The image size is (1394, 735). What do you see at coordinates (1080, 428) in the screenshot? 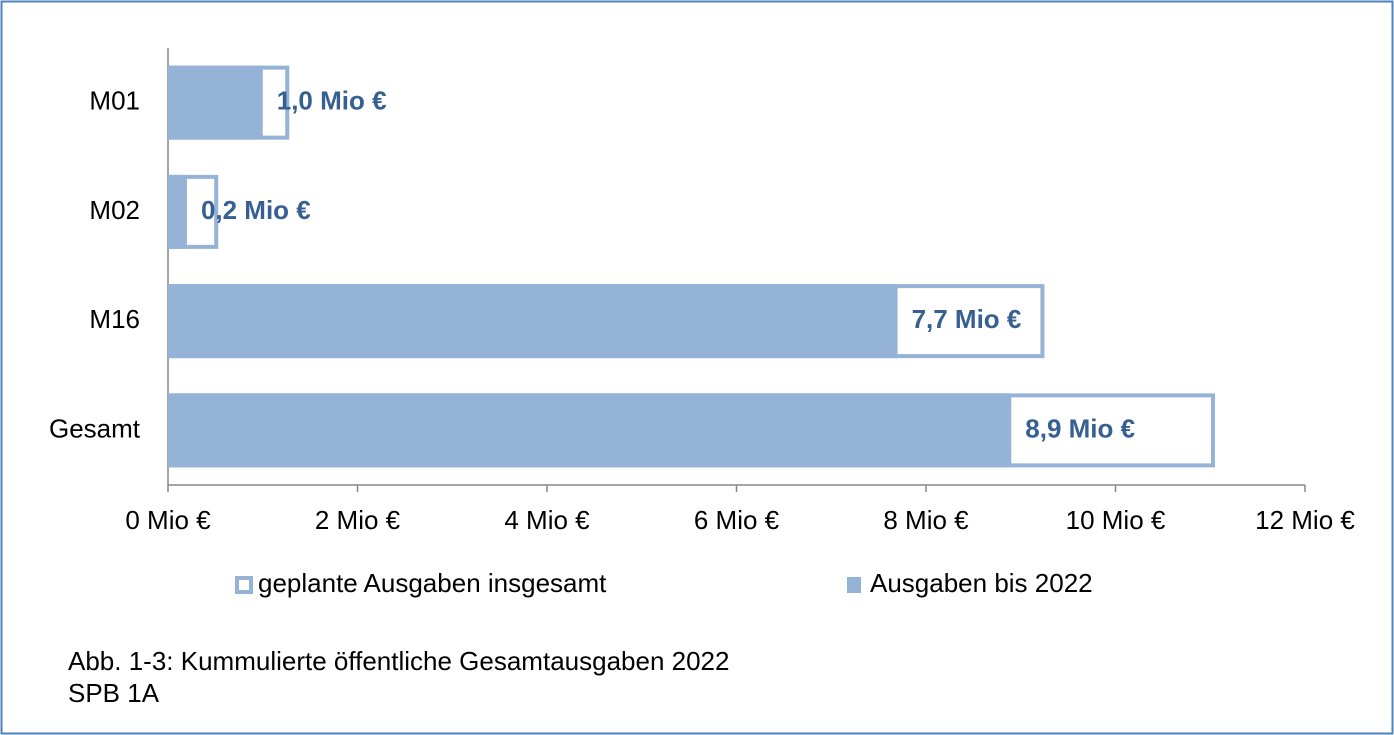
I see `value-label: 8,9 Mio €` at bounding box center [1080, 428].